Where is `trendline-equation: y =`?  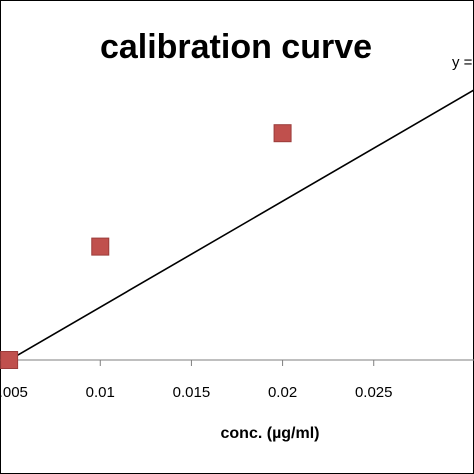
trendline-equation: y = is located at coordinates (462, 62).